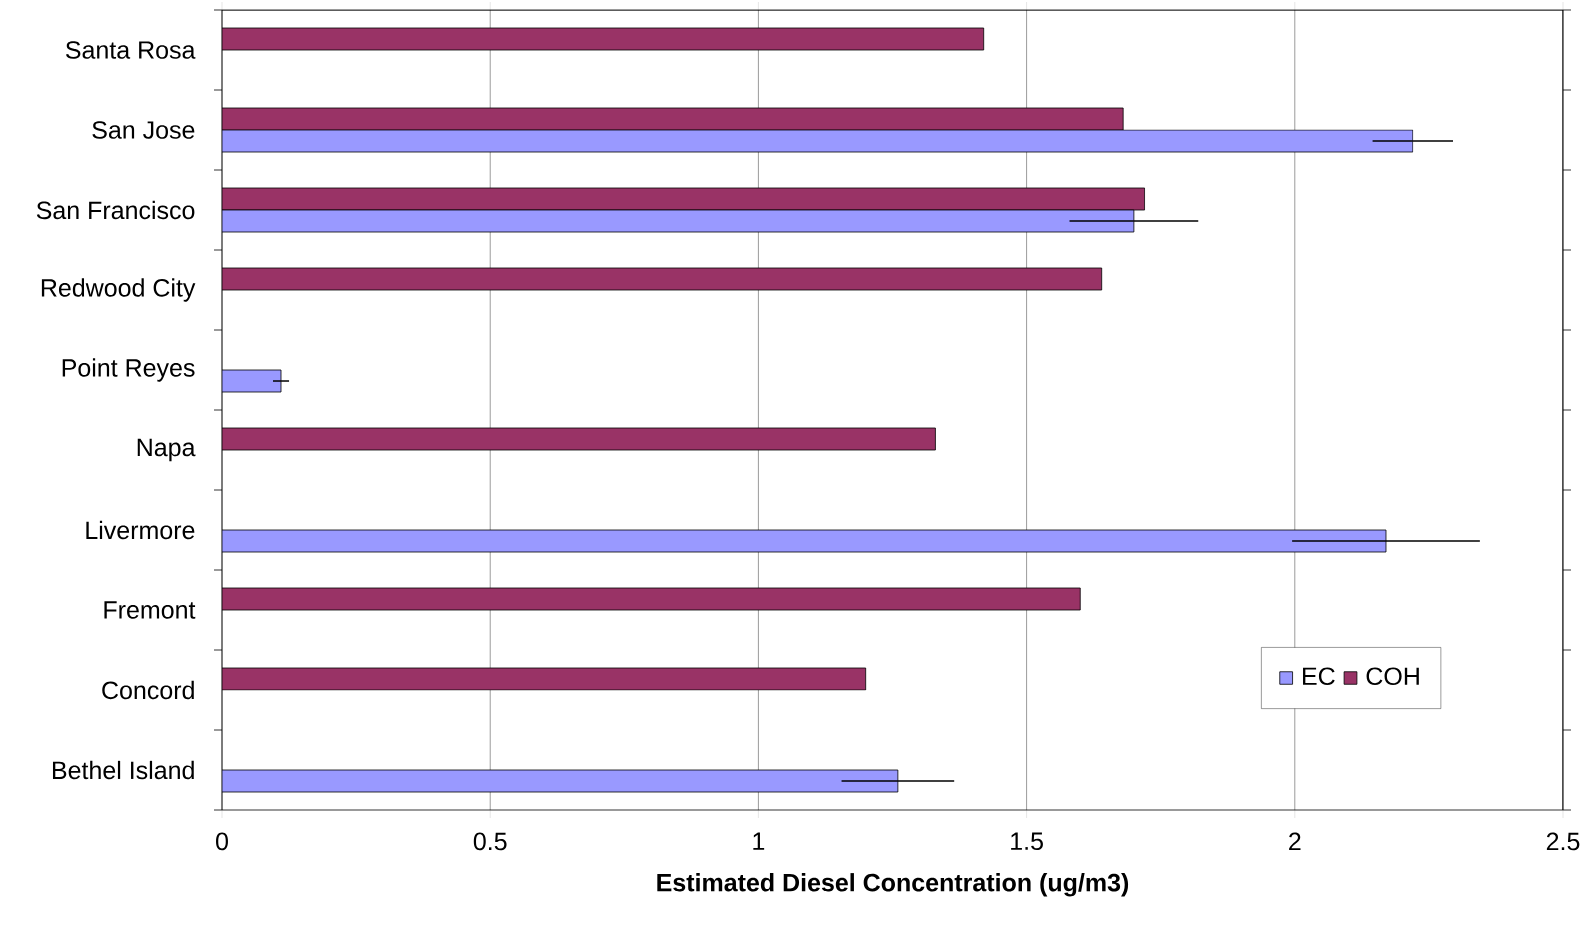 This screenshot has width=1590, height=927. Describe the element at coordinates (123, 770) in the screenshot. I see `y-tick-label: Bethel Island` at that location.